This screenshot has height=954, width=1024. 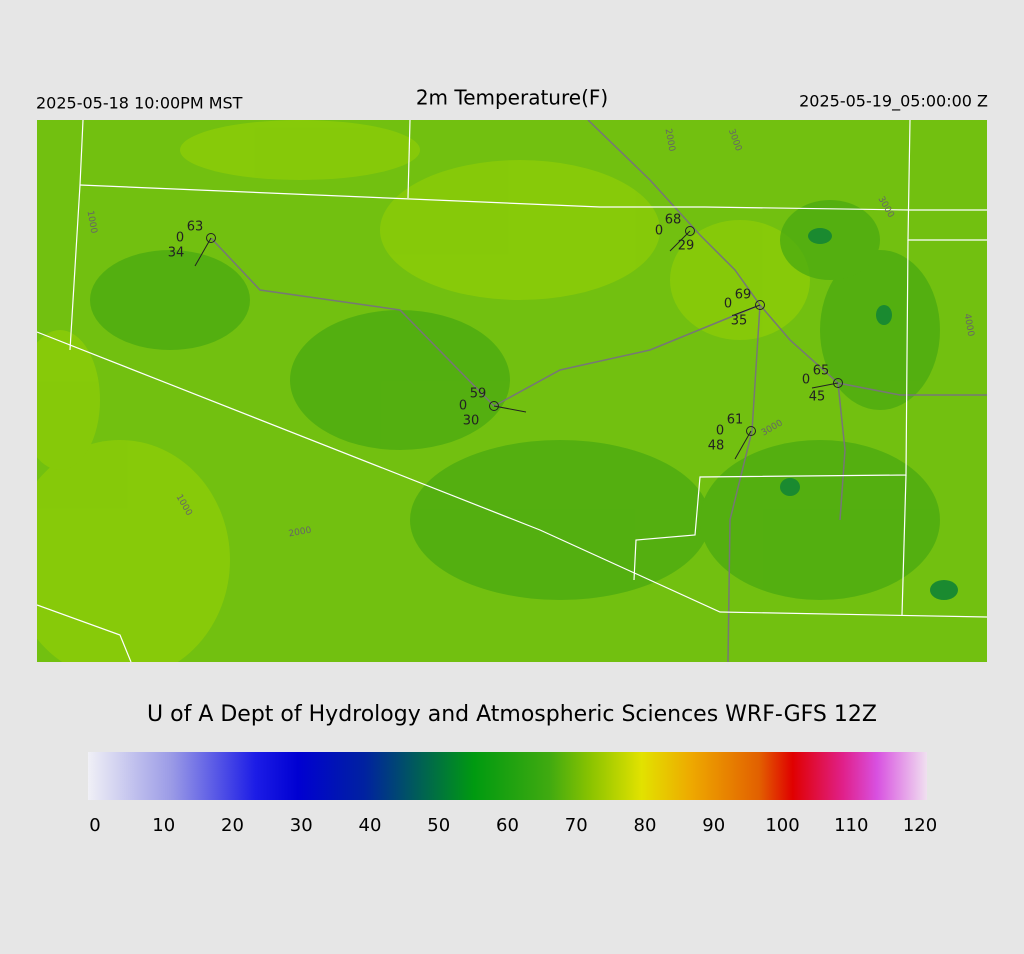 What do you see at coordinates (507, 776) in the screenshot?
I see `colorbar` at bounding box center [507, 776].